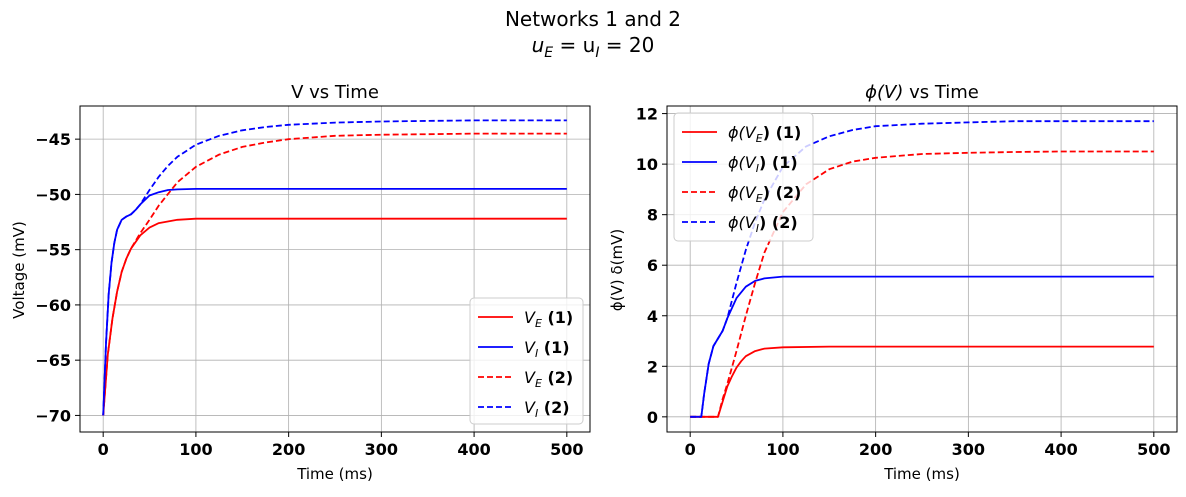 This screenshot has width=1186, height=497. I want to click on voltage-legend-label: VI (2), so click(547, 409).